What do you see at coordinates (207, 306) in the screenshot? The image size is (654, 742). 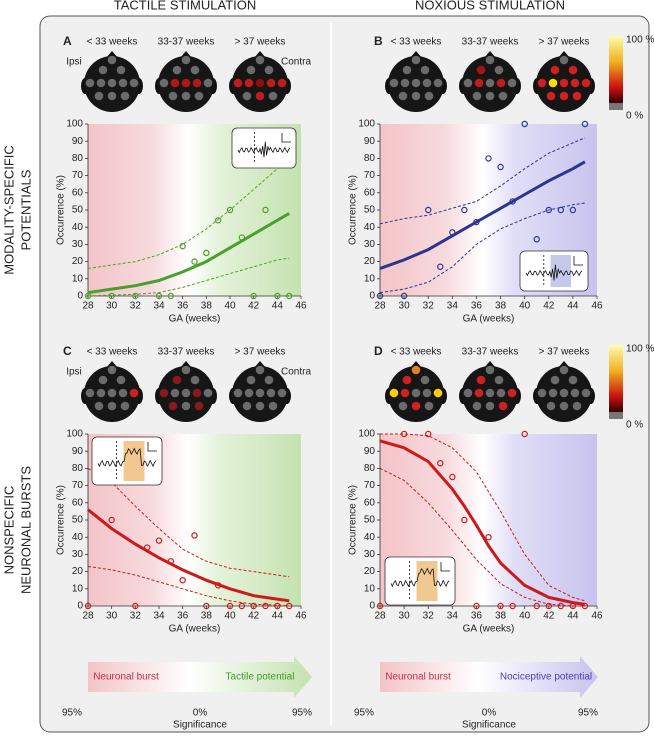 I see `x-tick-label: 38` at bounding box center [207, 306].